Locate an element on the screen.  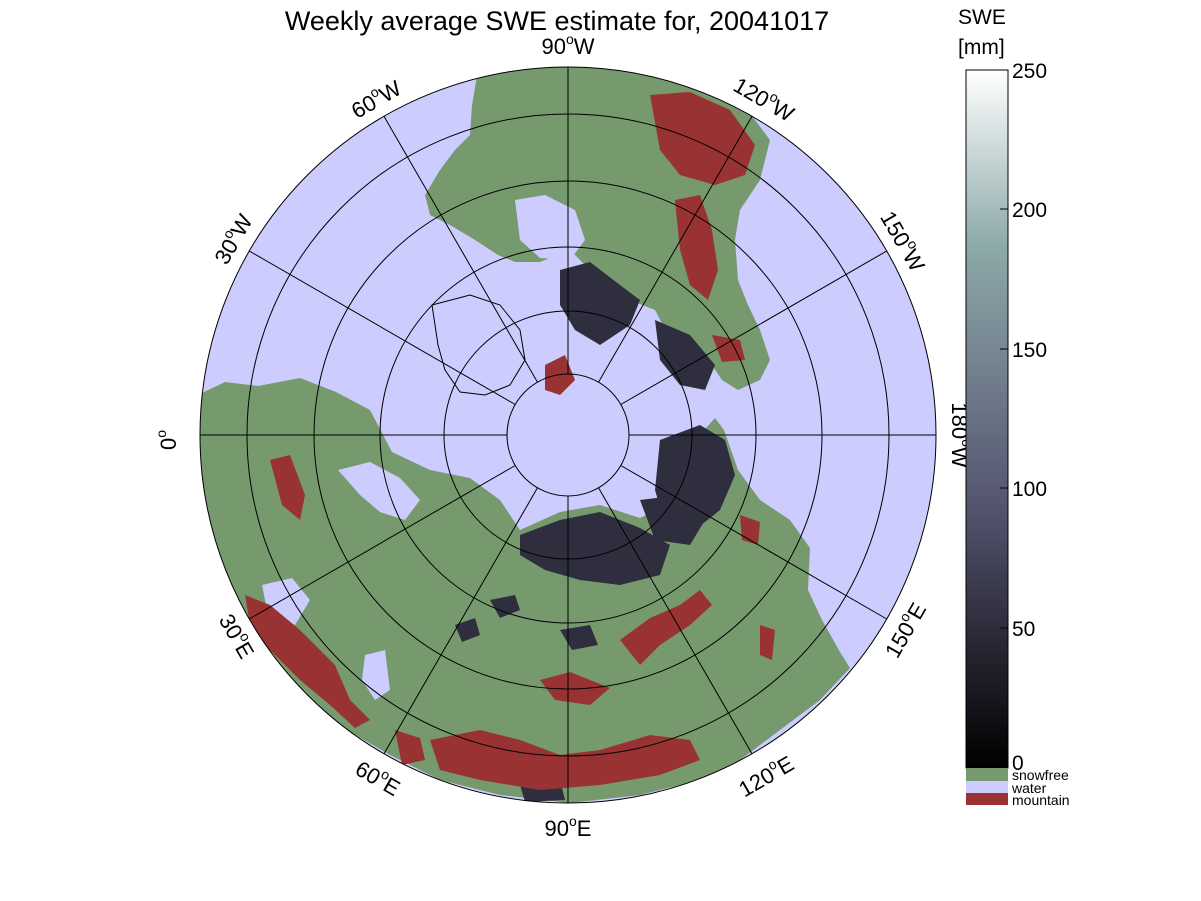
colorbar-tick-250: 250 is located at coordinates (1029, 71).